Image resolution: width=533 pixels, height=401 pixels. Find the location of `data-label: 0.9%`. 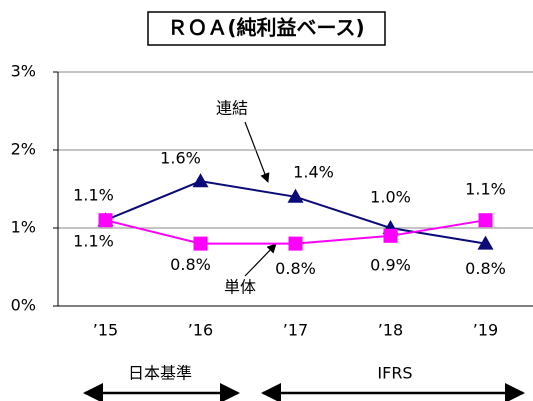

data-label: 0.9% is located at coordinates (390, 264).